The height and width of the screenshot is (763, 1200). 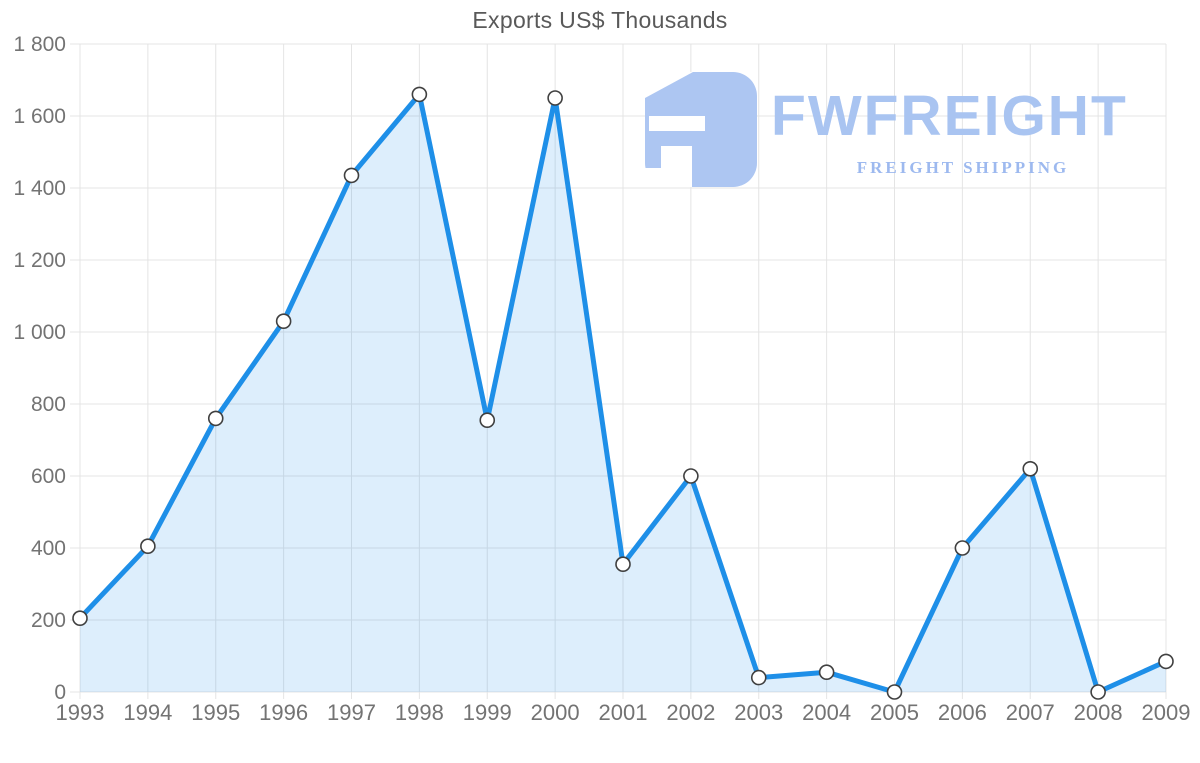 What do you see at coordinates (894, 712) in the screenshot?
I see `x-axis-label: 2005` at bounding box center [894, 712].